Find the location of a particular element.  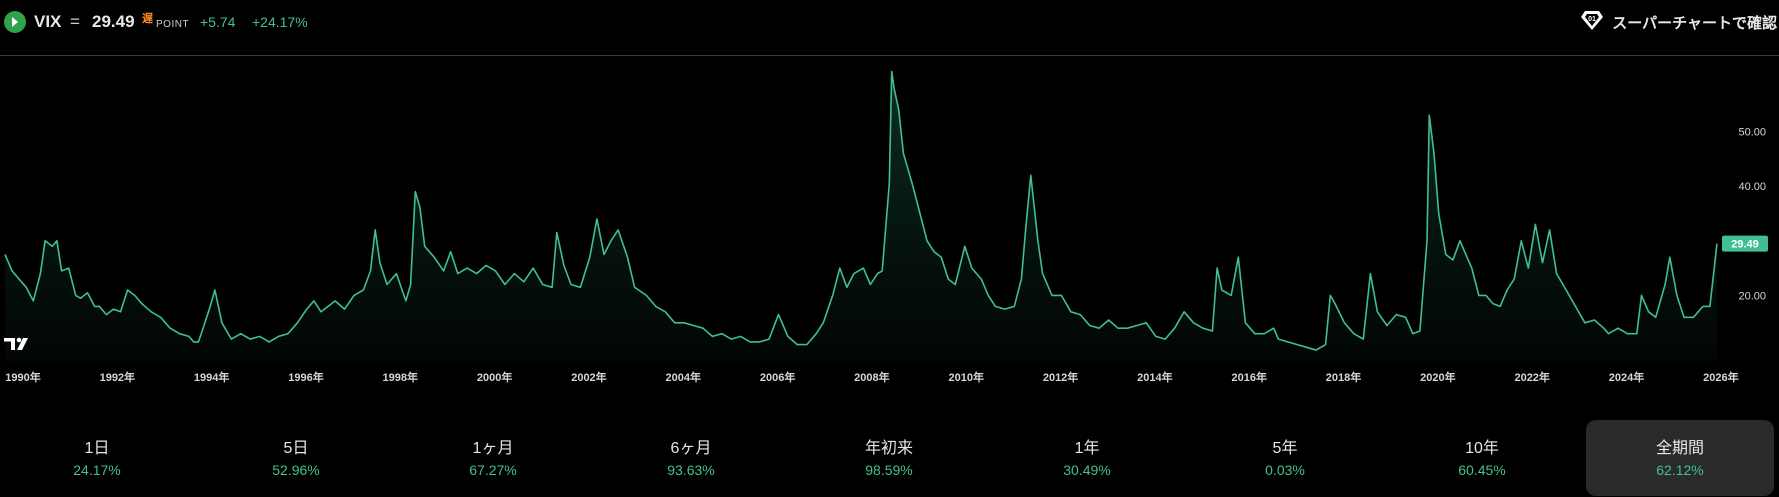

x-tick-label: 2004年 is located at coordinates (683, 377).